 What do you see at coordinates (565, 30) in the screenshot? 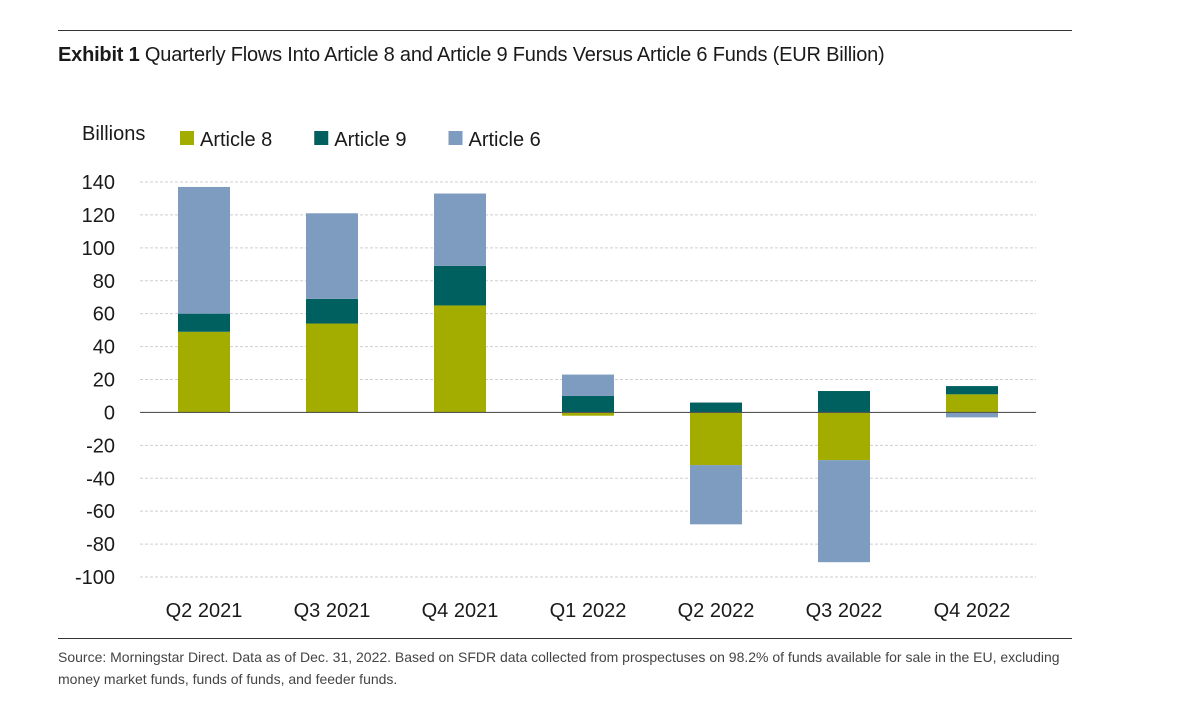
I see `top-rule` at bounding box center [565, 30].